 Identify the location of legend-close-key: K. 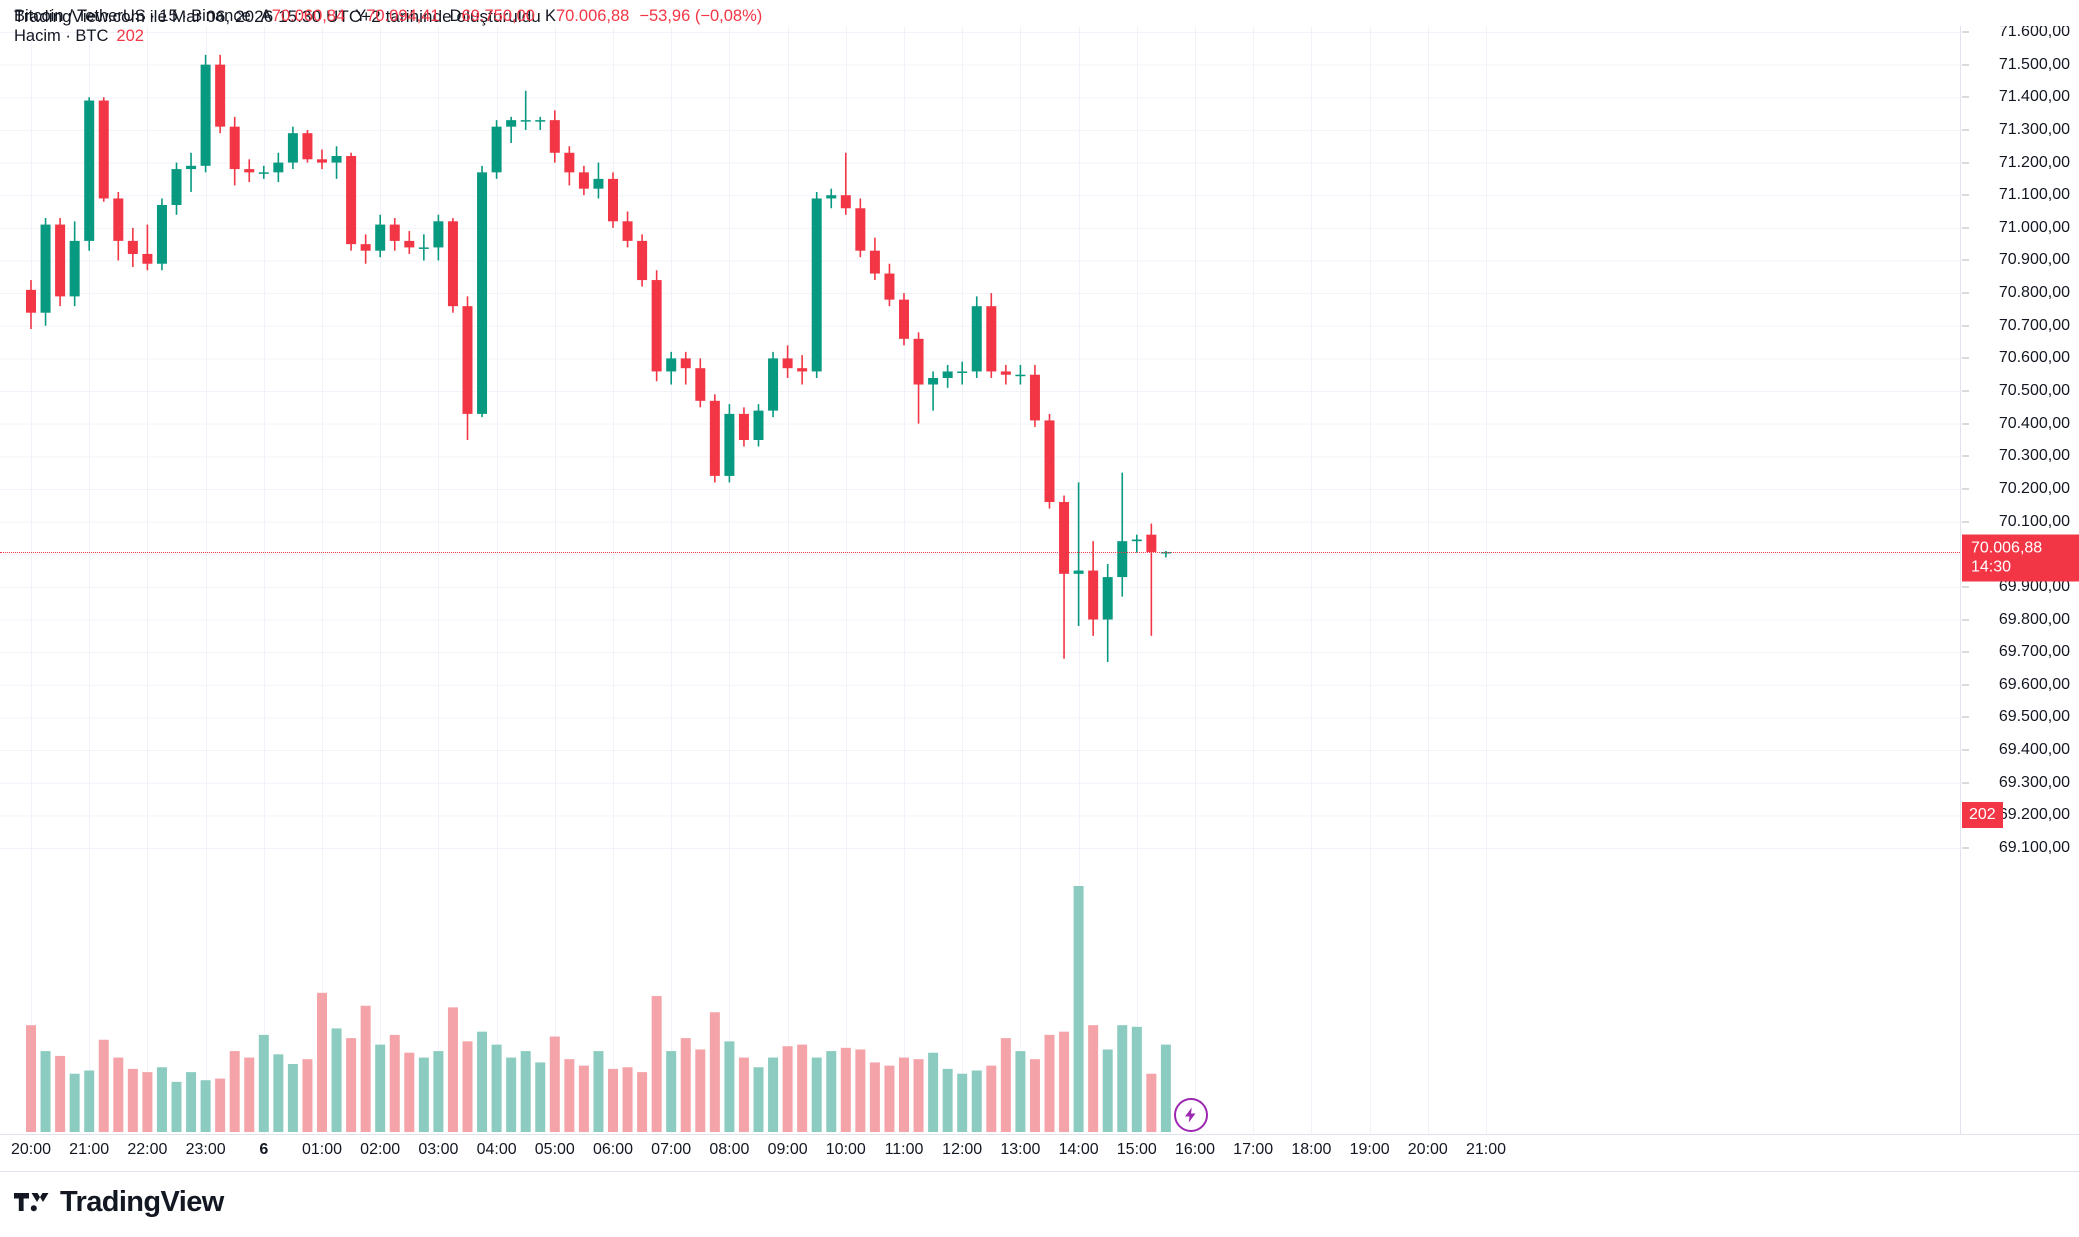
(550, 16).